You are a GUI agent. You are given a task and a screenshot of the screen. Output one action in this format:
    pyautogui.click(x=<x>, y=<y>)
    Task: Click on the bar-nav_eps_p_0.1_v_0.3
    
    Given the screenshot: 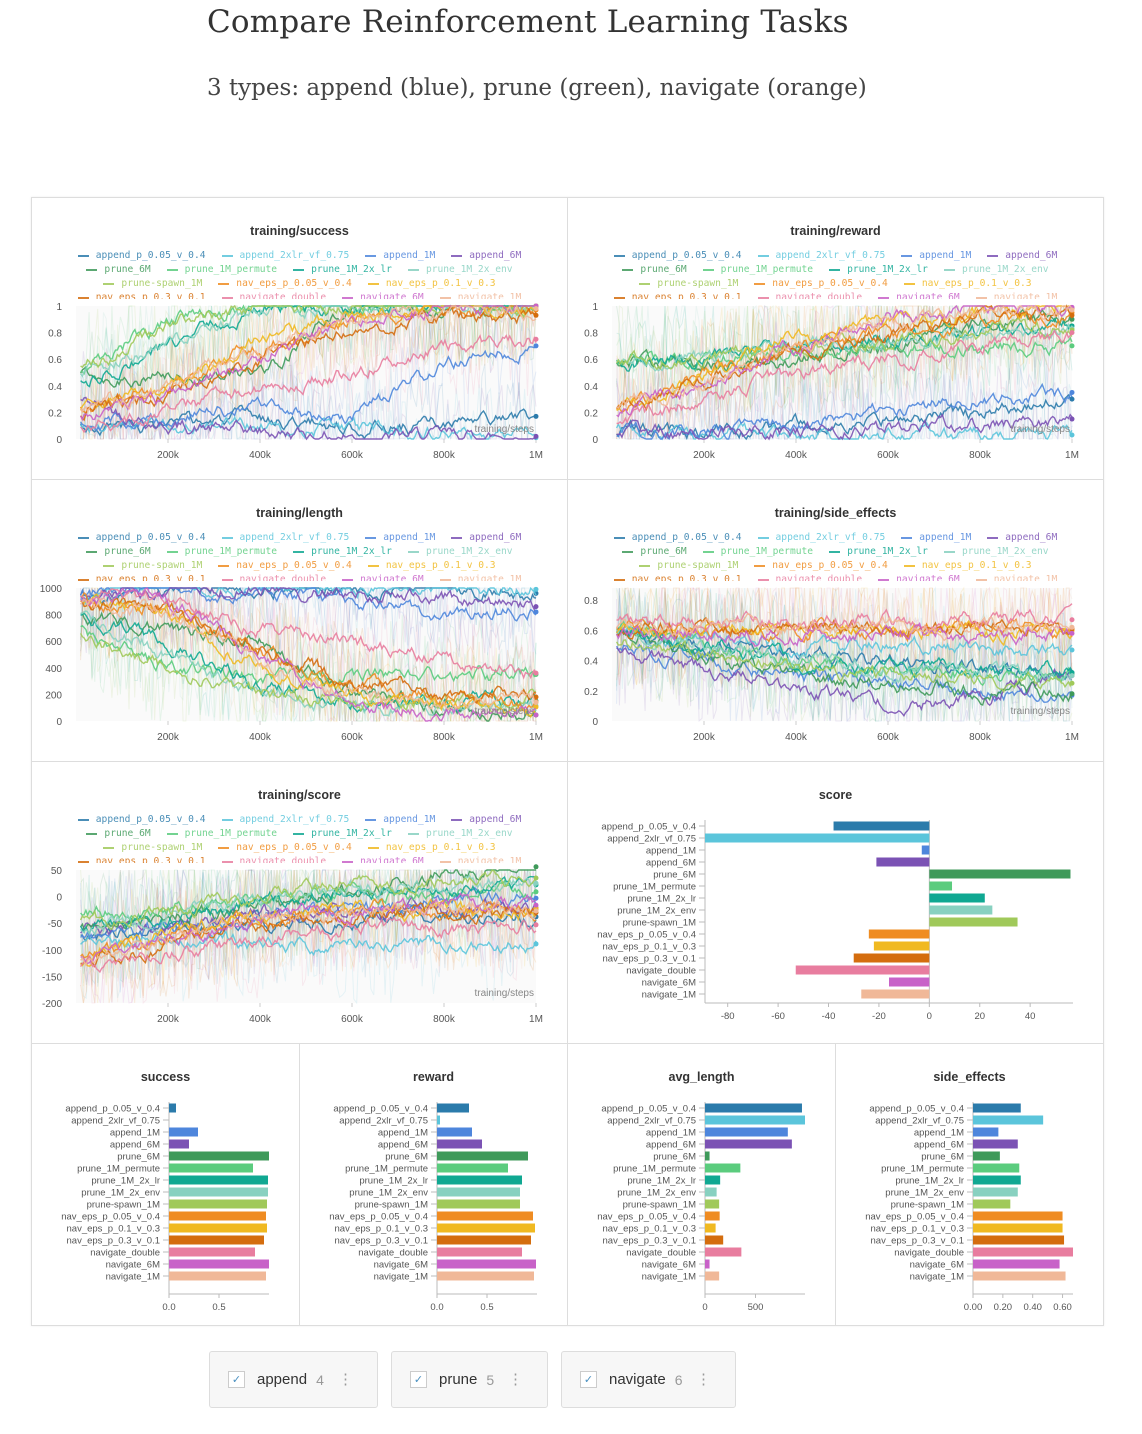 What is the action you would take?
    pyautogui.click(x=1018, y=1228)
    